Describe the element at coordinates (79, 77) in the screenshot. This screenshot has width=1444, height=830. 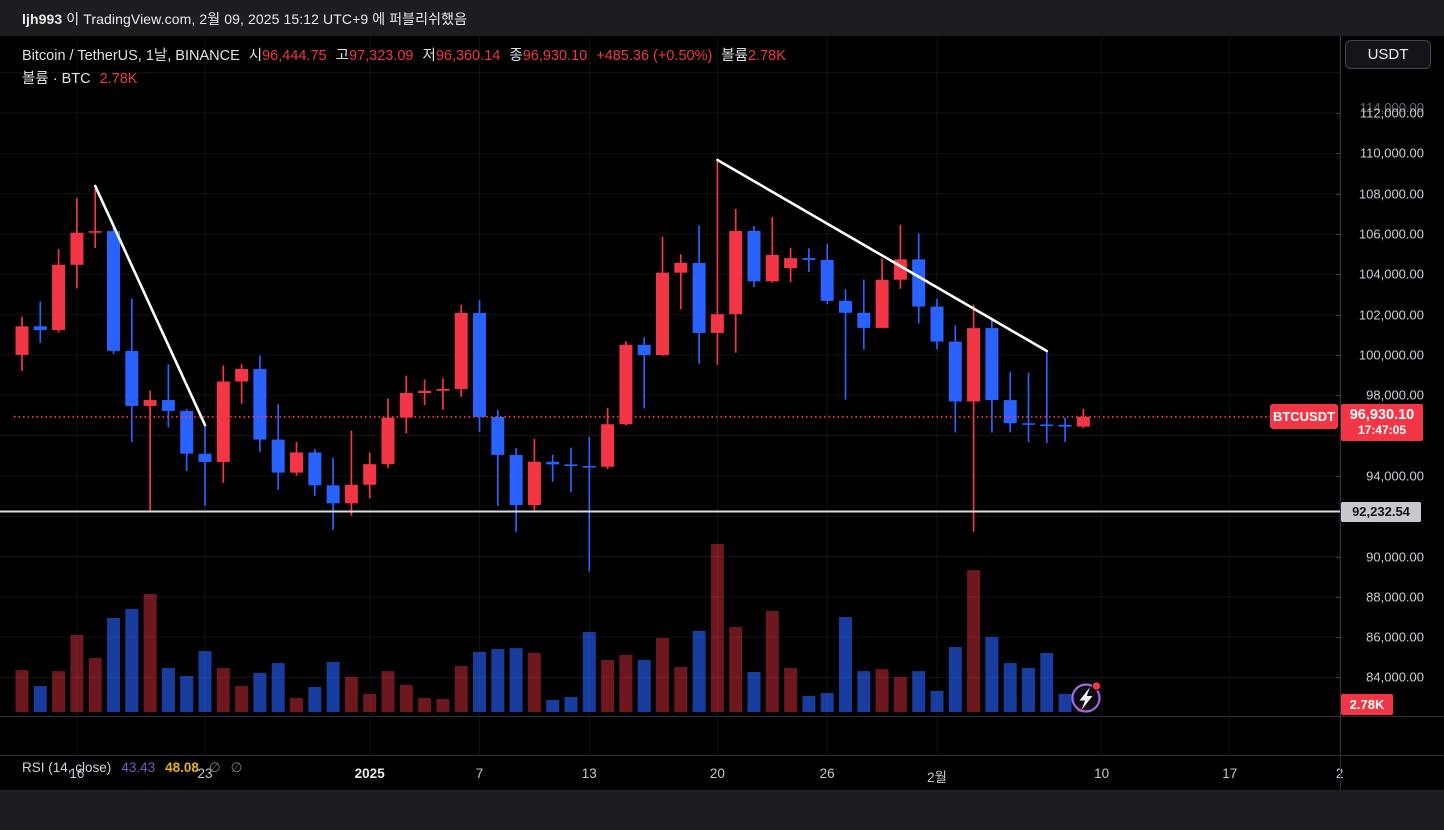
I see `volume-indicator-legend: 볼륨 · BTC 2.78K` at that location.